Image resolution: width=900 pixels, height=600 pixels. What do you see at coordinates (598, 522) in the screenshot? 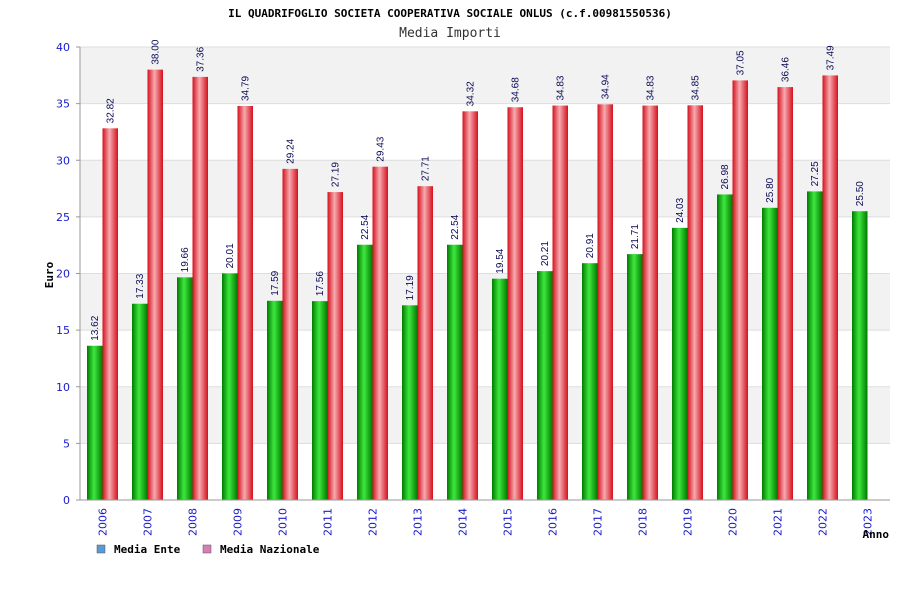
I see `x-tick-label: 2017` at bounding box center [598, 522].